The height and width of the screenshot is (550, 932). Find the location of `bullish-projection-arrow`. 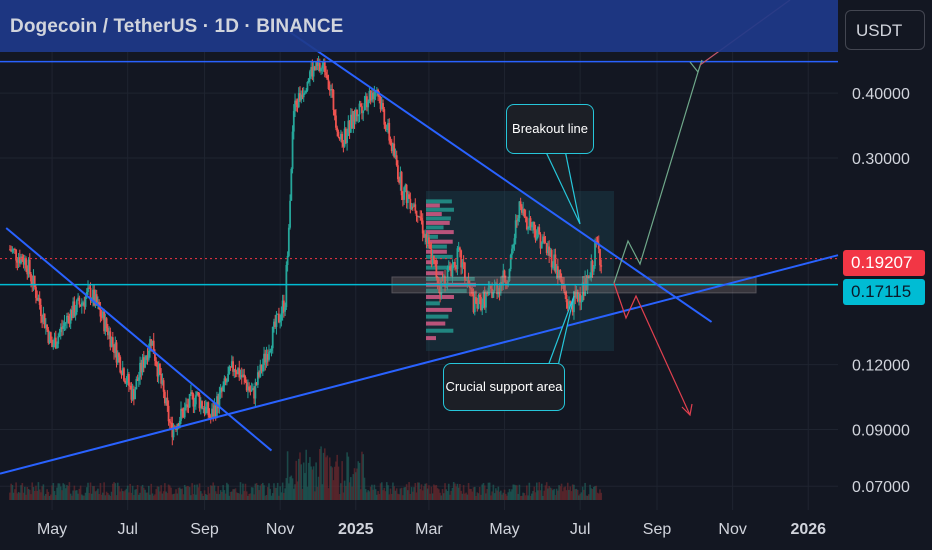

bullish-projection-arrow is located at coordinates (656, 177).